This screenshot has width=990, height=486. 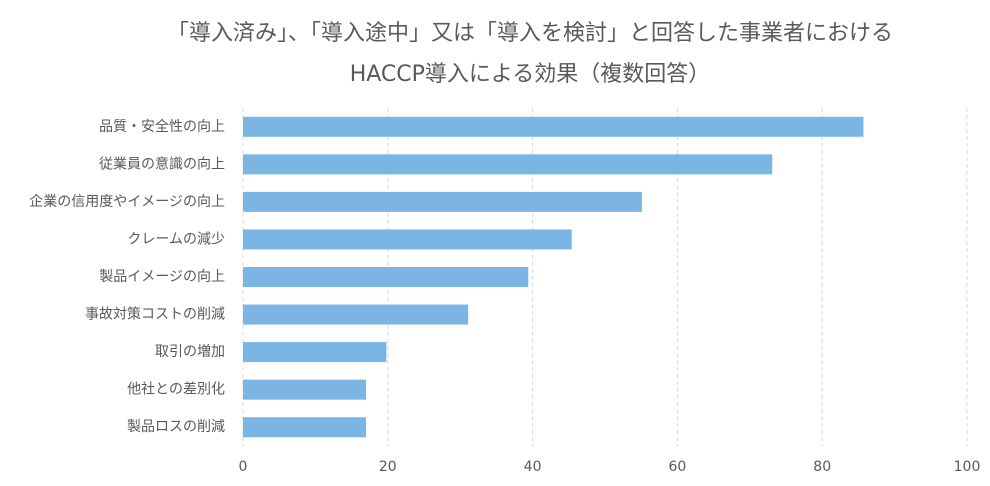 What do you see at coordinates (162, 163) in the screenshot?
I see `y-tick-label: 従業員の意識の向上` at bounding box center [162, 163].